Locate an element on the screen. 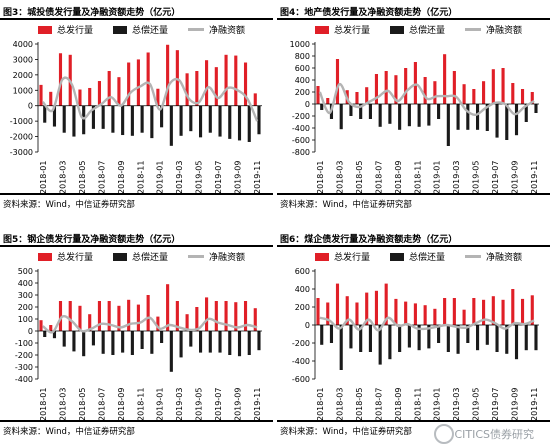  y-tick-label: 3000 is located at coordinates (23, 59).